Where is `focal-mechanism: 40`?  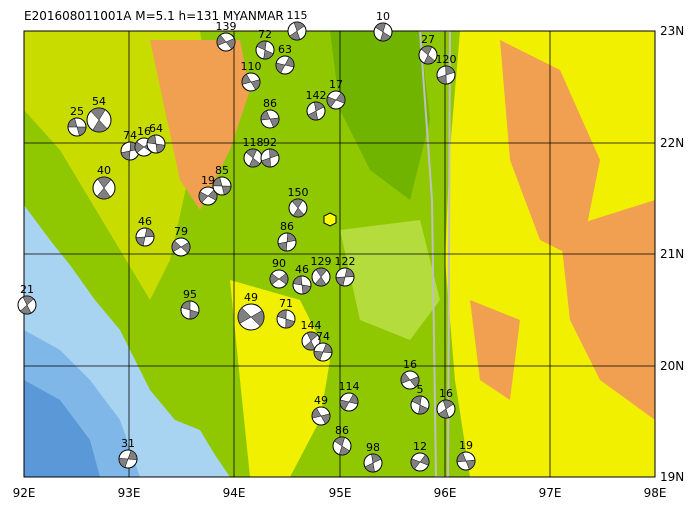
focal-mechanism: 40 is located at coordinates (104, 182).